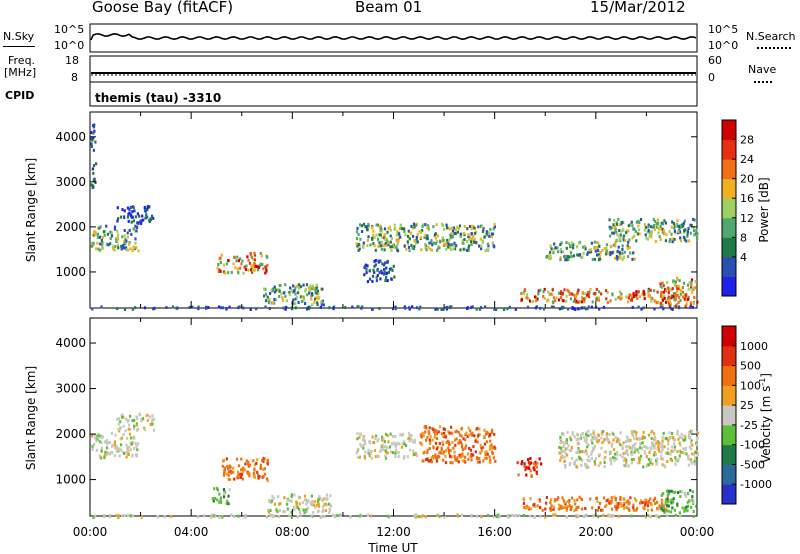 The width and height of the screenshot is (800, 554). Describe the element at coordinates (596, 532) in the screenshot. I see `x-tick-label: 20:00` at that location.